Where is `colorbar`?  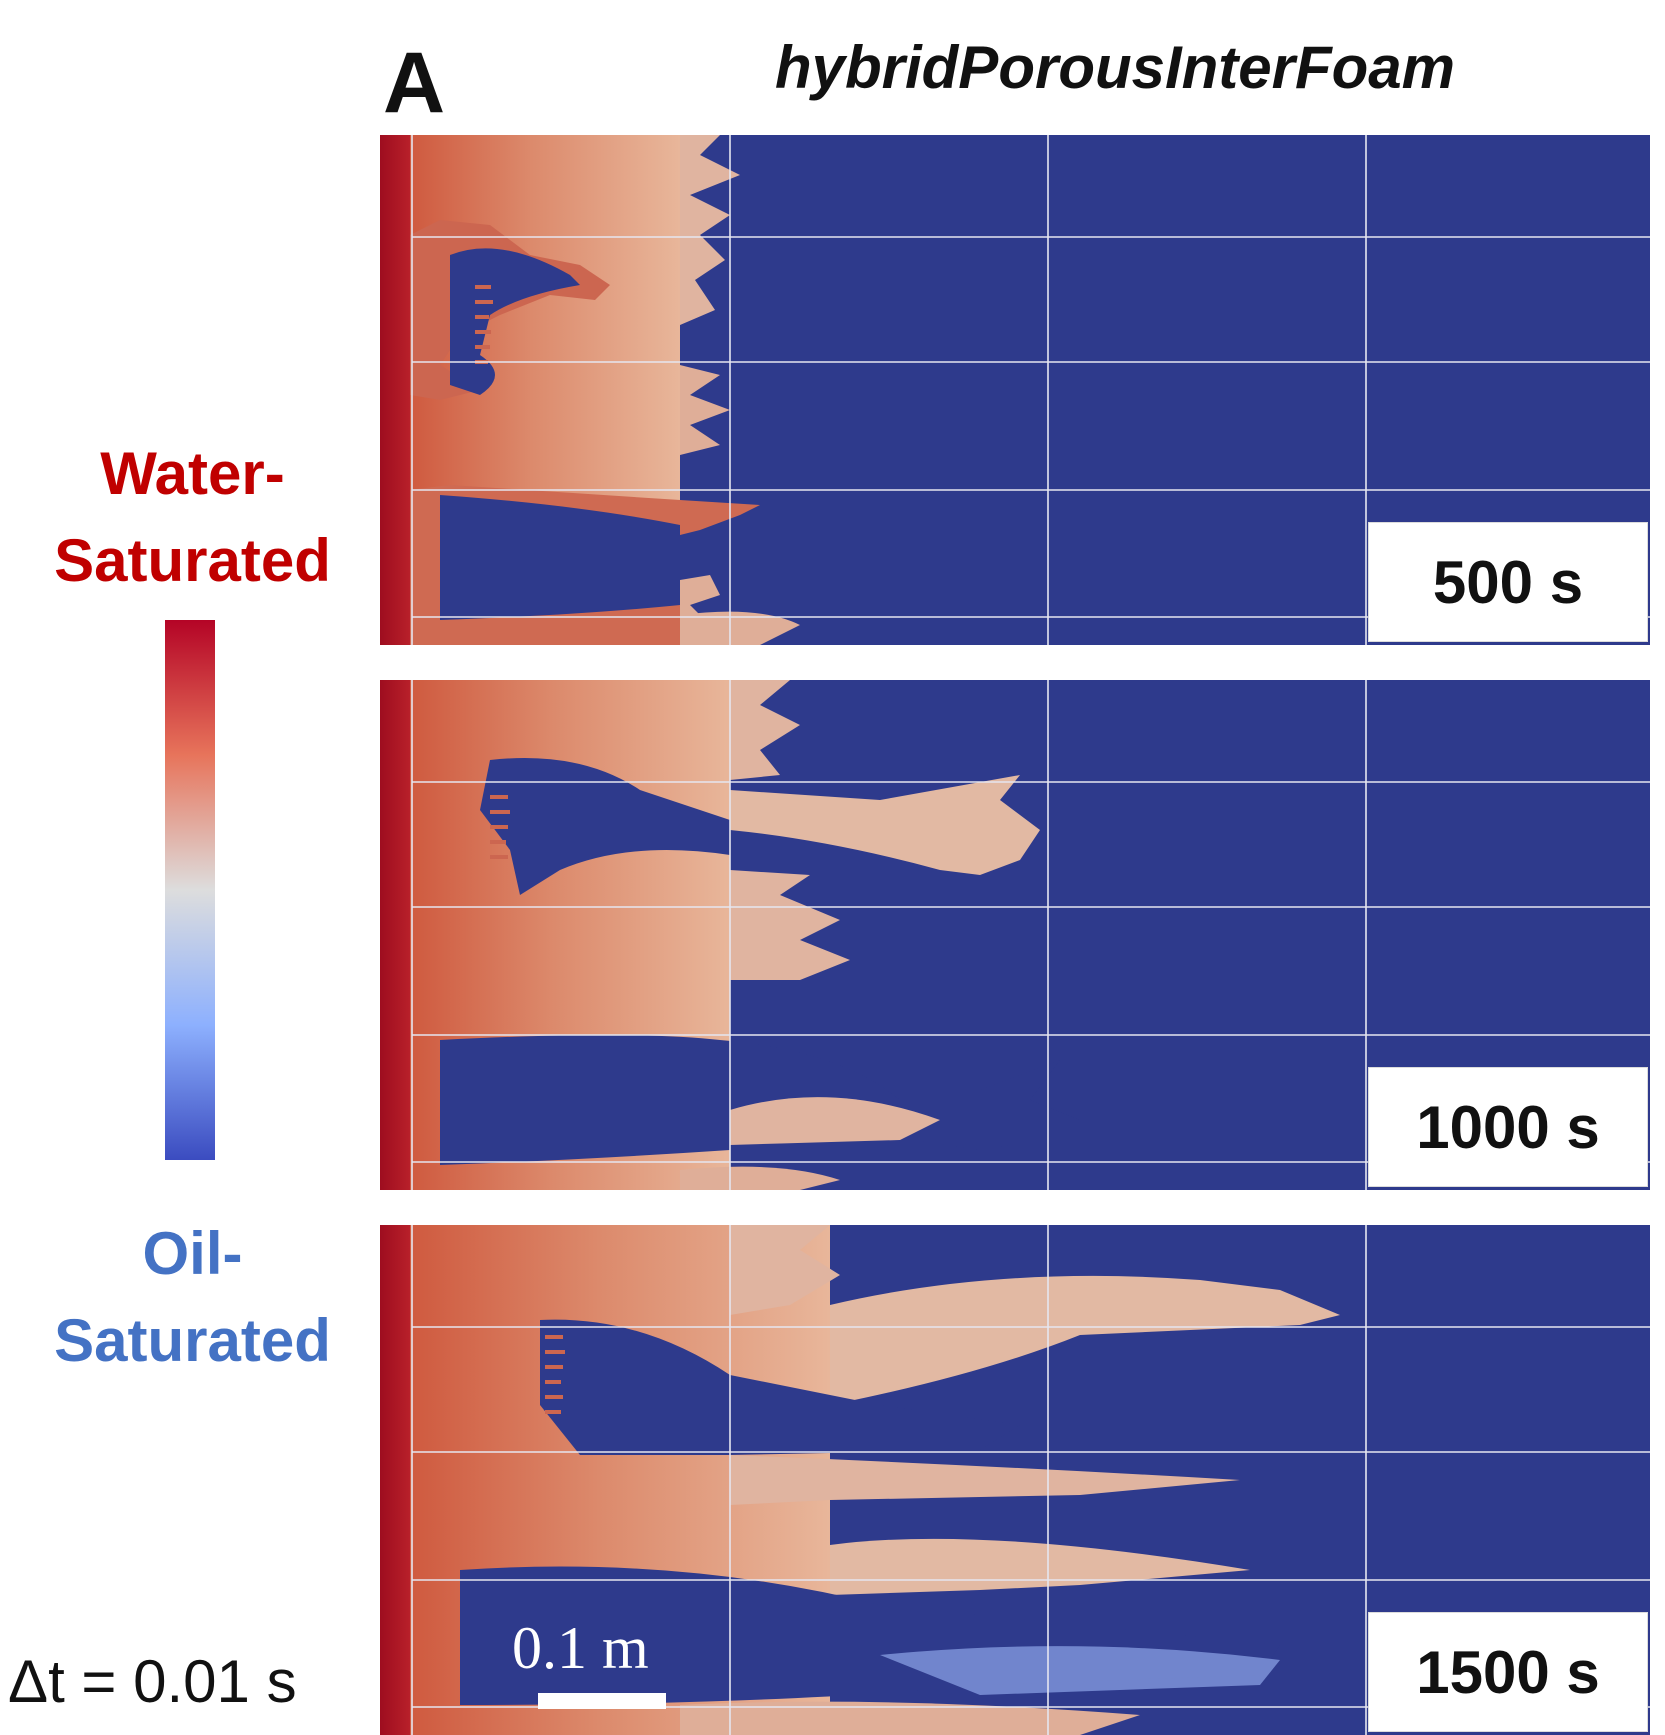 colorbar is located at coordinates (190, 890).